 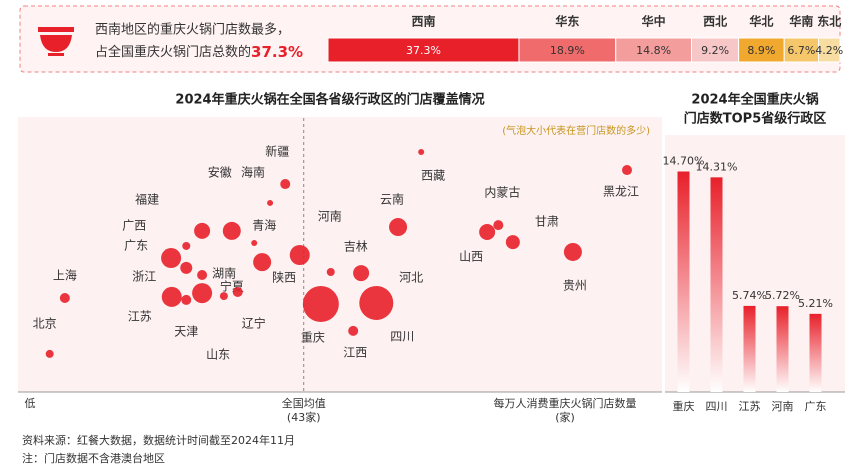 I want to click on banner-text: 占全国重庆火锅门店总数的37.3%, so click(x=199, y=52).